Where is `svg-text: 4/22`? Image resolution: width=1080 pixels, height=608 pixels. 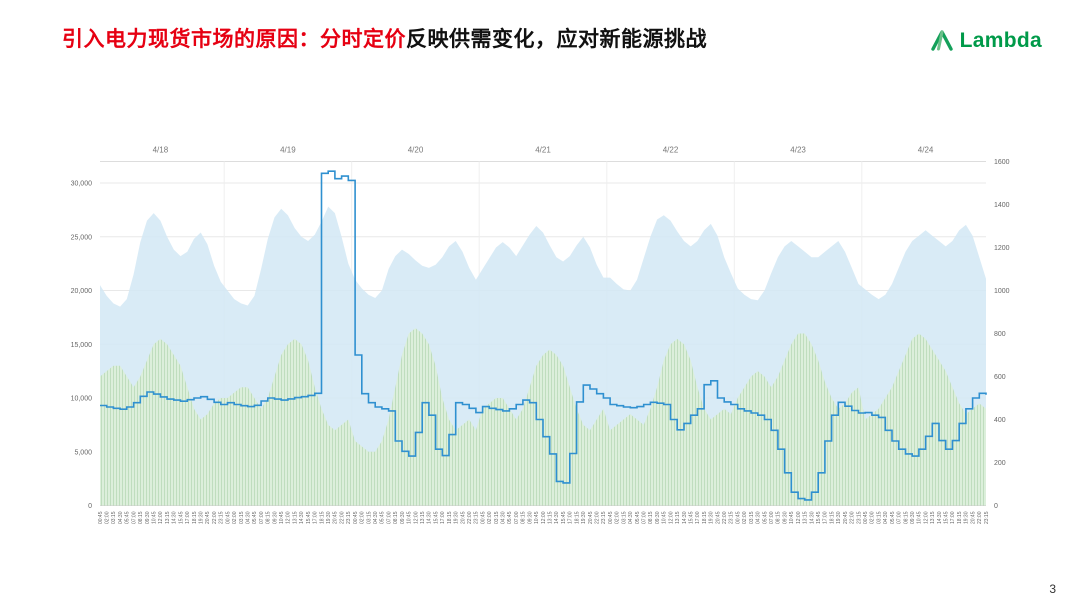
svg-text: 4/22 is located at coordinates (671, 150).